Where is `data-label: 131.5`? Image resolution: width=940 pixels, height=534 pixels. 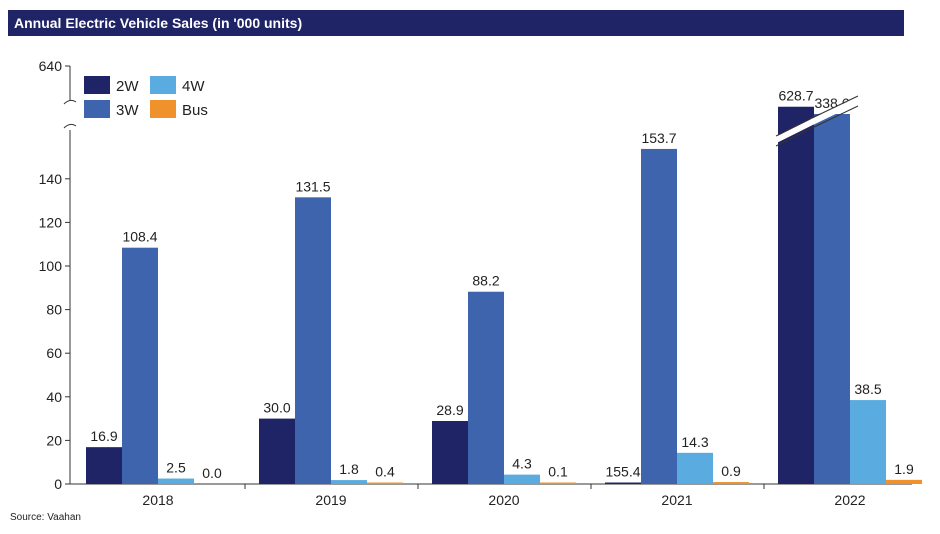
data-label: 131.5 is located at coordinates (312, 186).